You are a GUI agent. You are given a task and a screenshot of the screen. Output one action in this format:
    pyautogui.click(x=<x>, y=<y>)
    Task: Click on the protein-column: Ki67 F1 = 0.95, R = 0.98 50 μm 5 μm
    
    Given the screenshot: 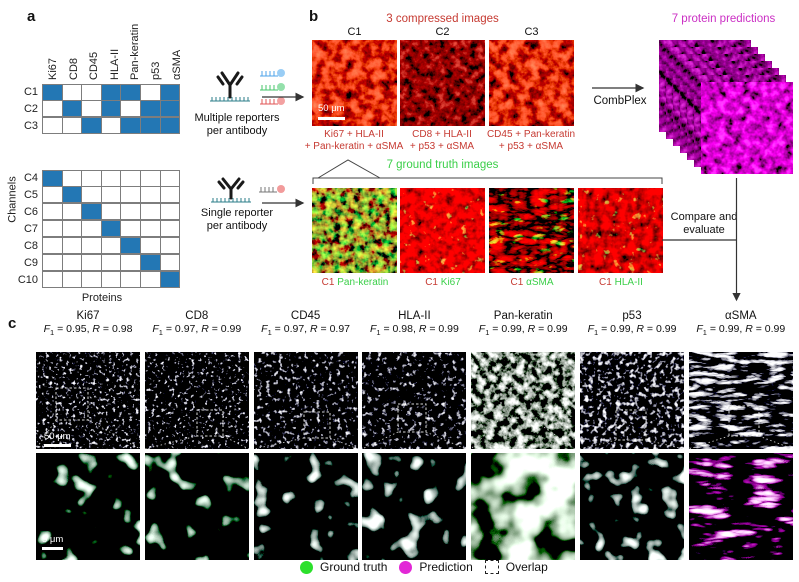 What is the action you would take?
    pyautogui.click(x=88, y=441)
    